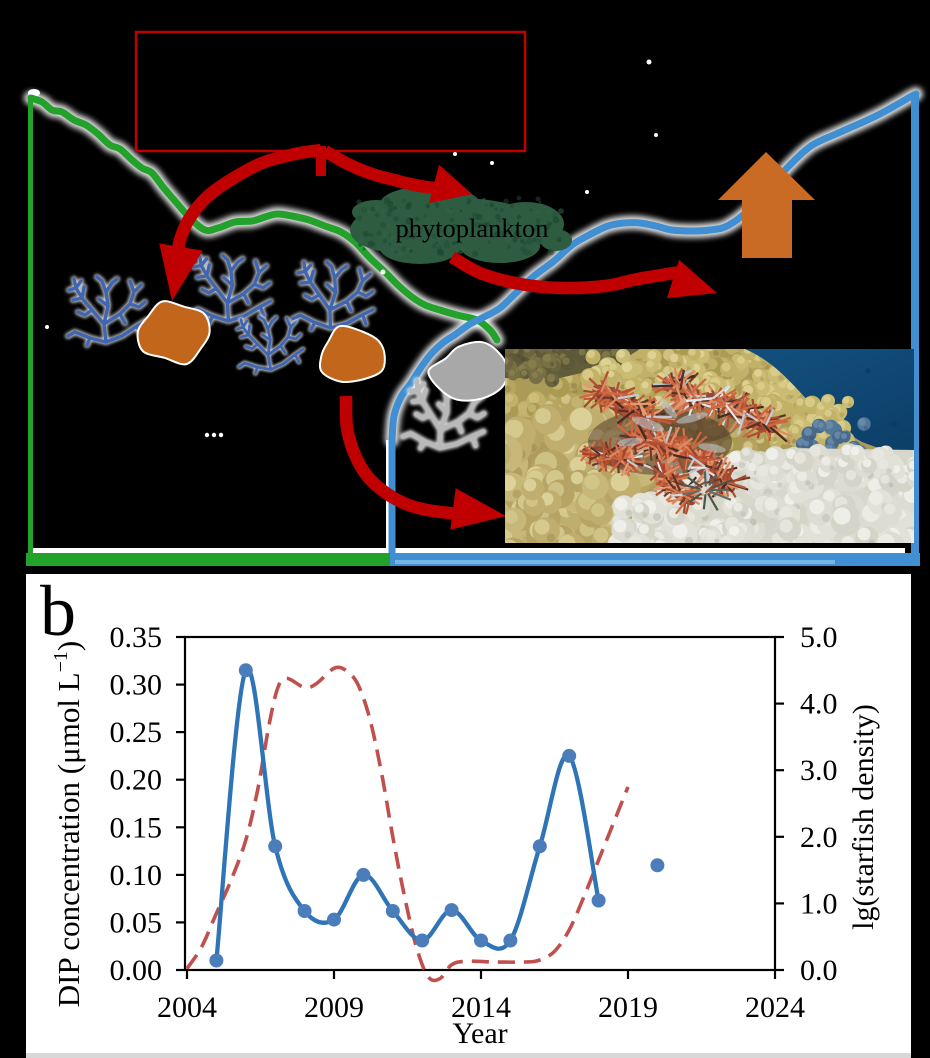 Image resolution: width=930 pixels, height=1058 pixels. Describe the element at coordinates (819, 637) in the screenshot. I see `svg-text: 5.0` at that location.